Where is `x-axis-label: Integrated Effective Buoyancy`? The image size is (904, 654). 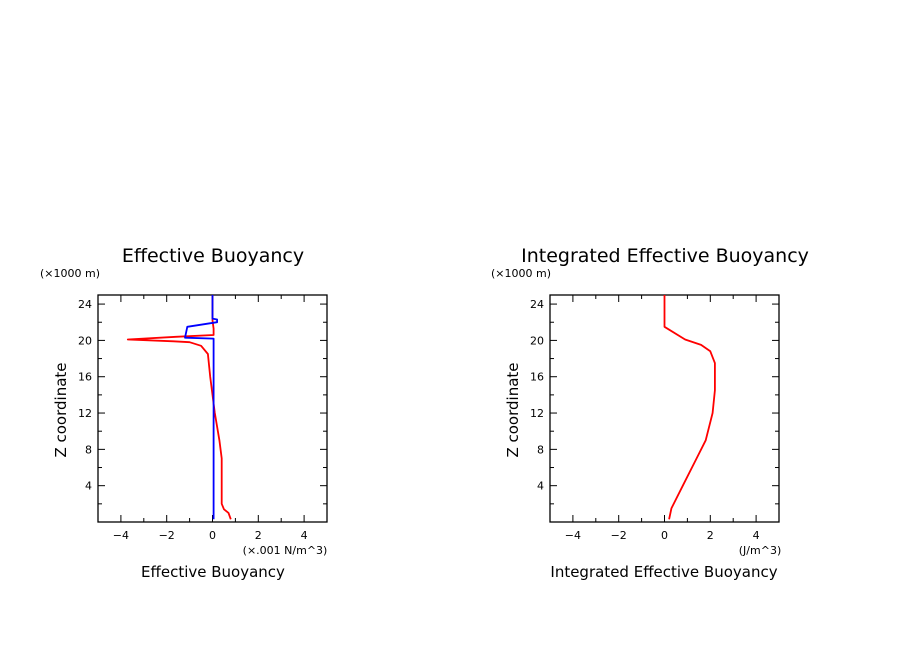
x-axis-label: Integrated Effective Buoyancy is located at coordinates (663, 572).